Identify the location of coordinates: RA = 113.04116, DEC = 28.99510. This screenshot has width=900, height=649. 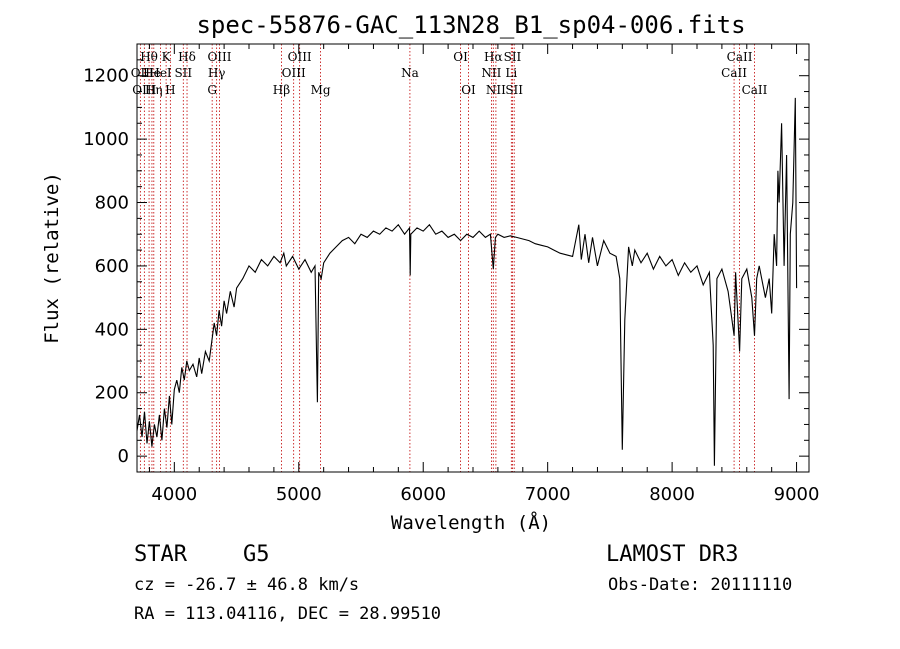
(287, 614).